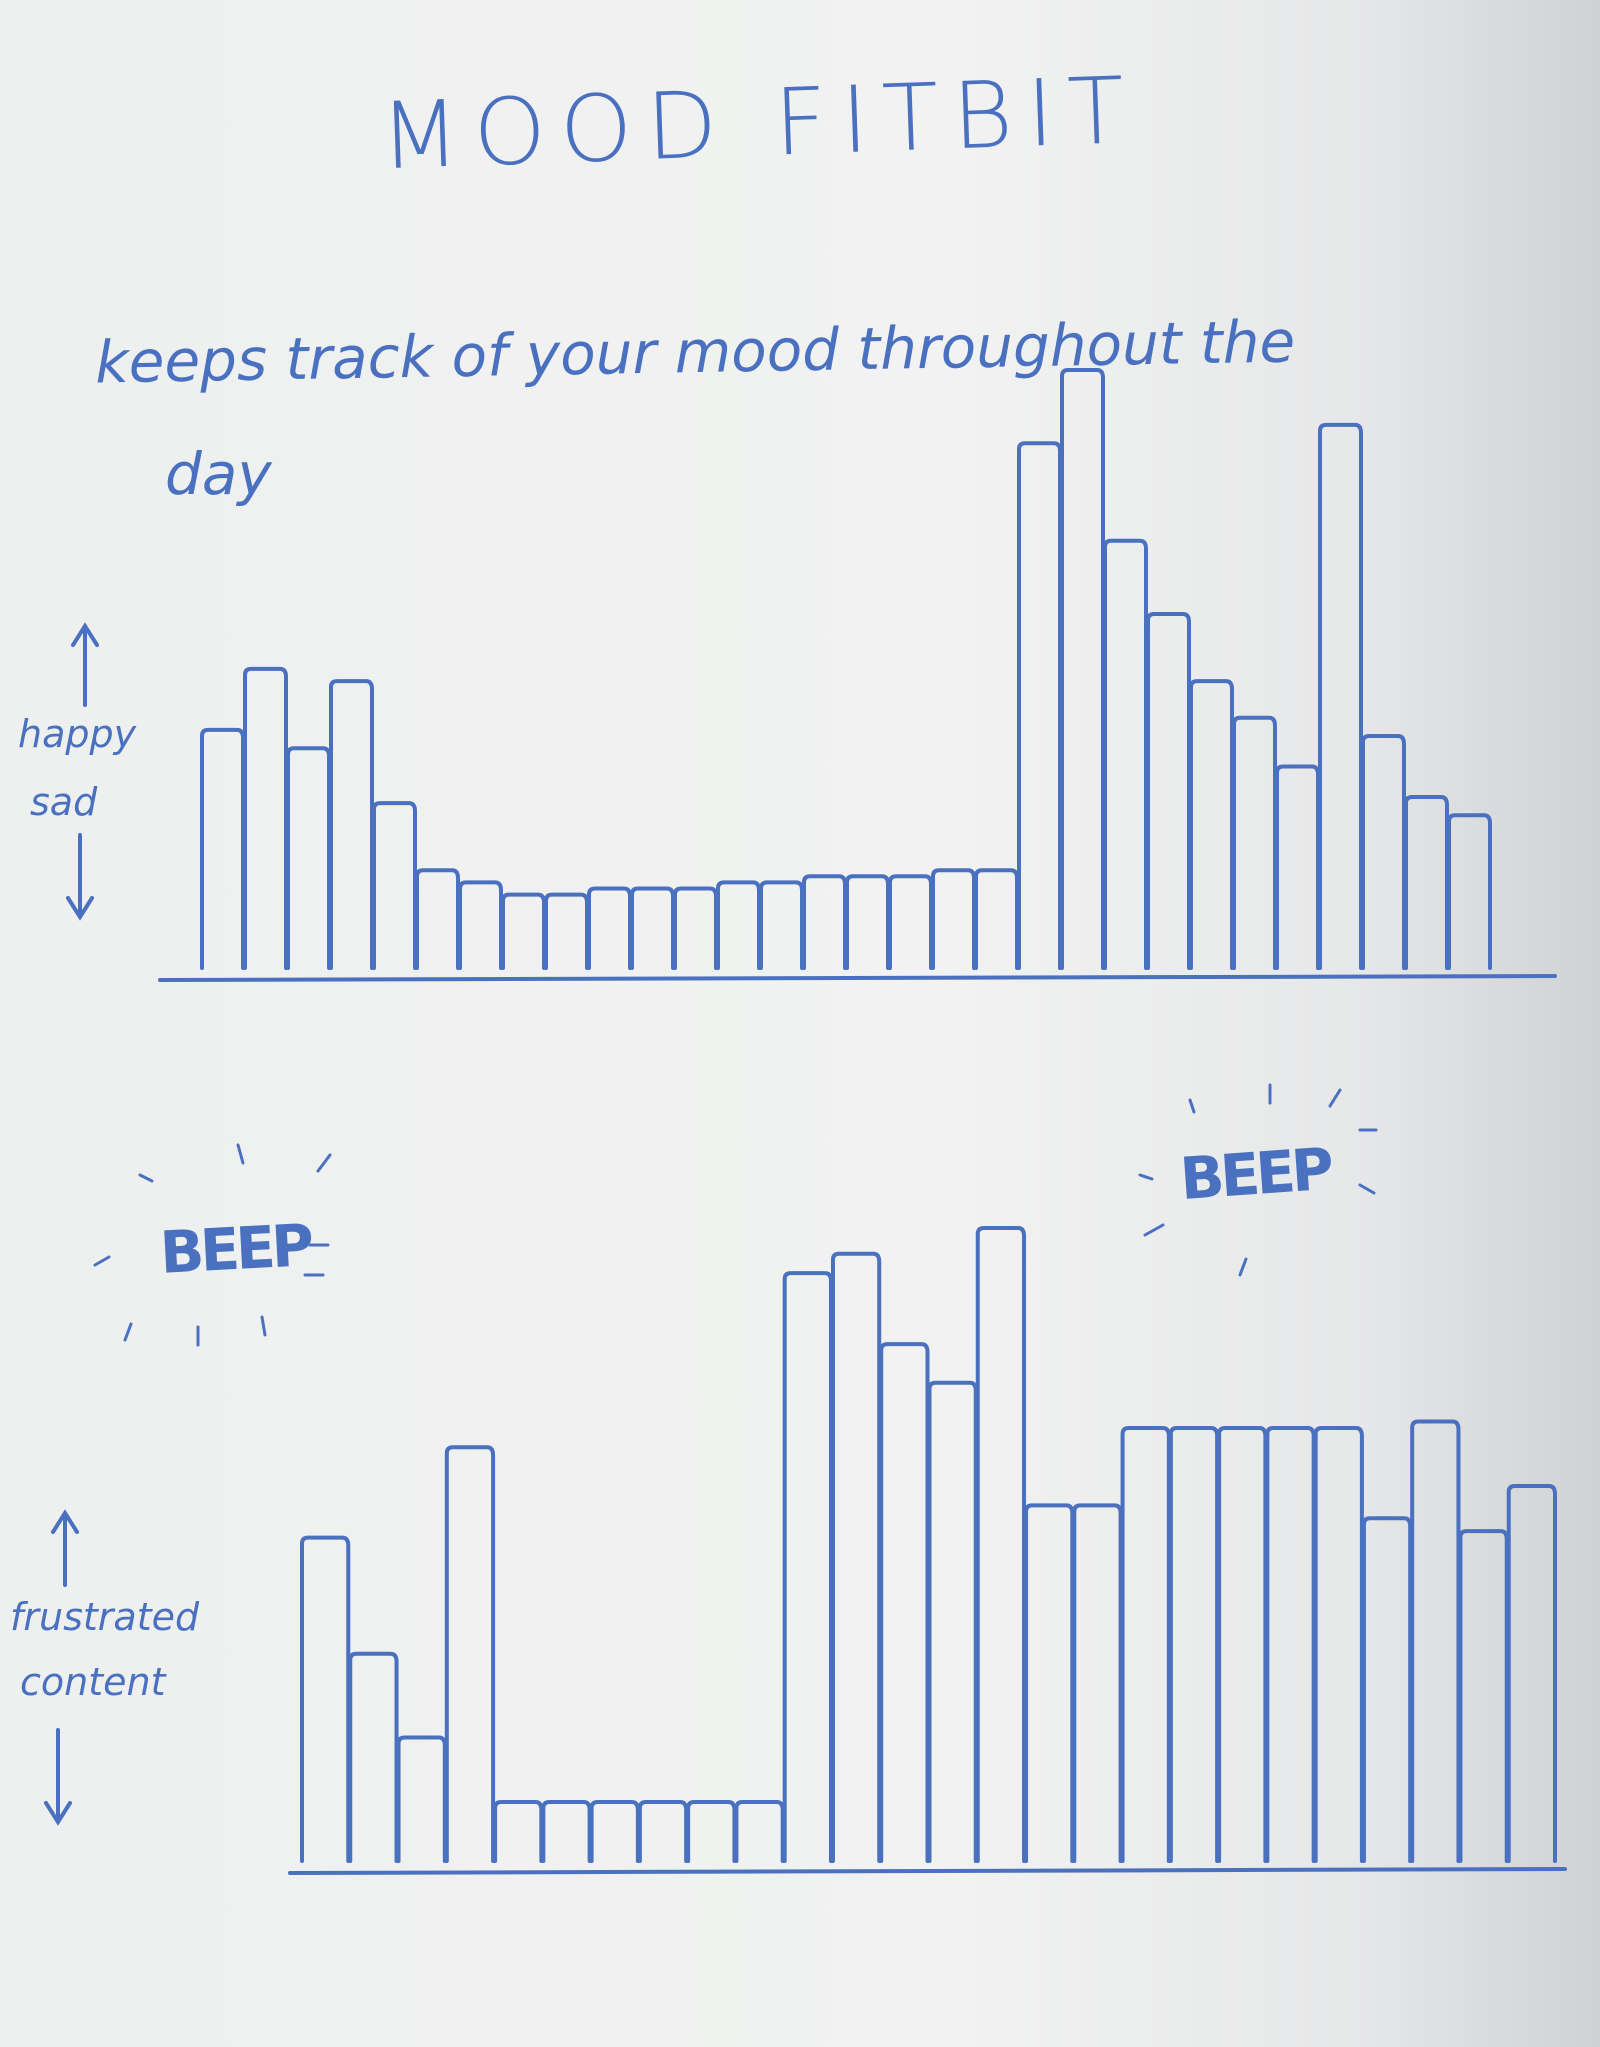 The image size is (1600, 2047). I want to click on subtitle-continued: day, so click(218, 474).